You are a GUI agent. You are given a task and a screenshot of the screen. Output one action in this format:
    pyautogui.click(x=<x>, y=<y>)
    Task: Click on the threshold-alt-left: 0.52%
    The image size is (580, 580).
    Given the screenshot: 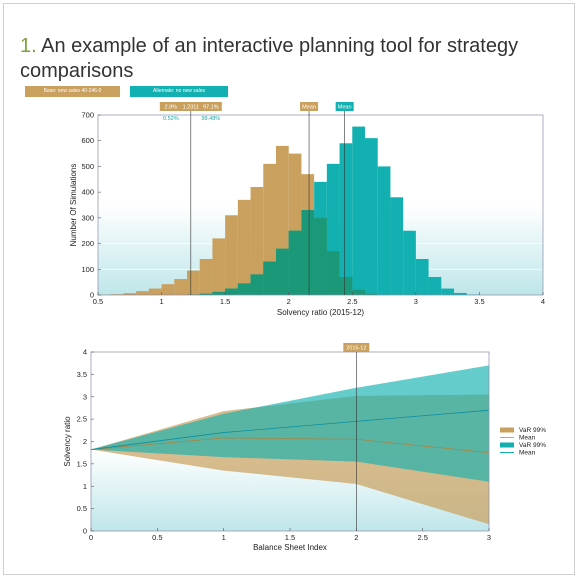 What is the action you would take?
    pyautogui.click(x=171, y=119)
    